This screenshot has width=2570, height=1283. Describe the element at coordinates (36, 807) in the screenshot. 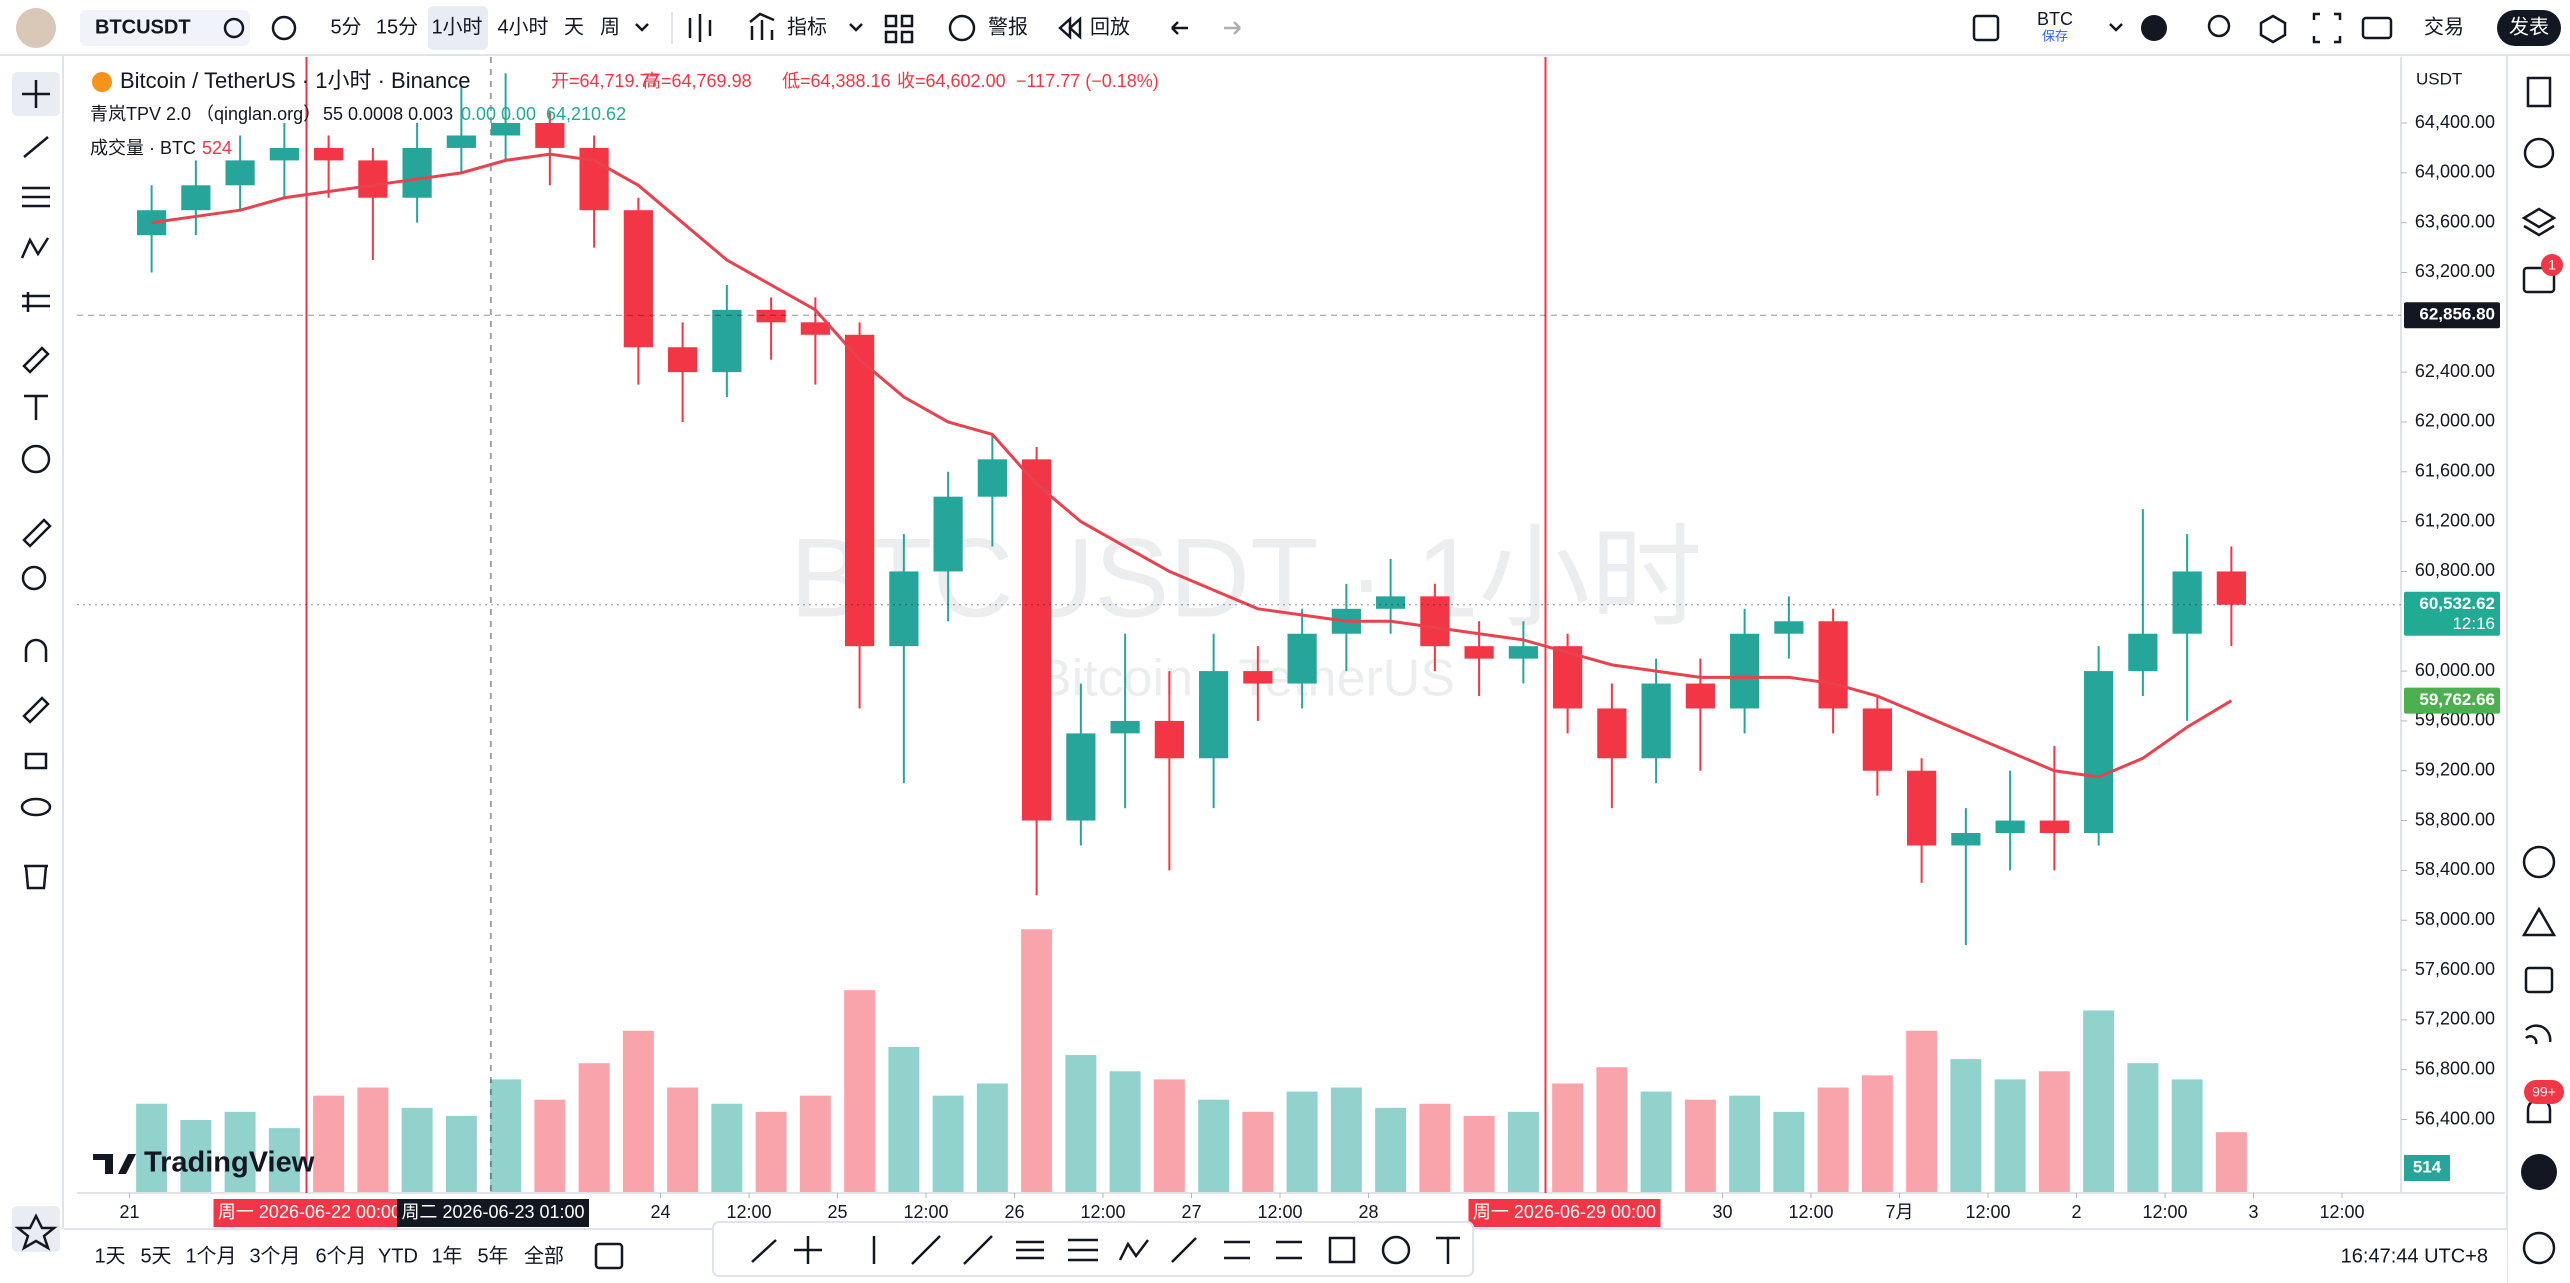

I see `visibility-tool` at that location.